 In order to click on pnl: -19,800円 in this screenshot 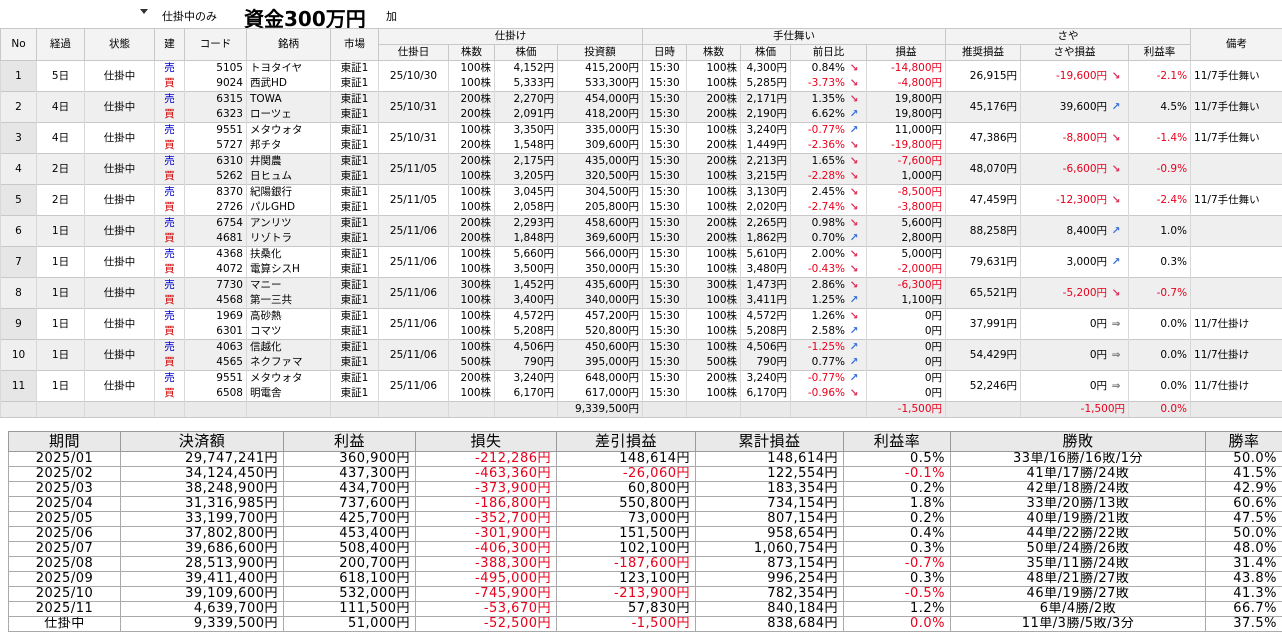, I will do `click(906, 146)`.